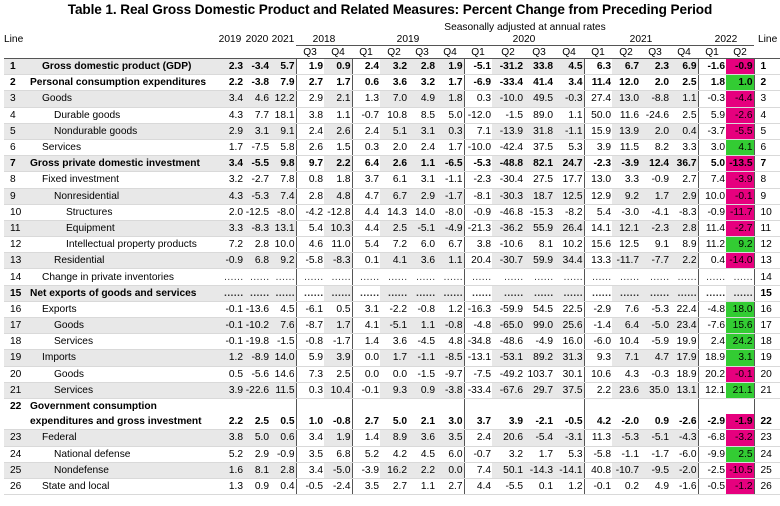 The image size is (780, 506). What do you see at coordinates (450, 326) in the screenshot?
I see `value-cell: -0.8` at bounding box center [450, 326].